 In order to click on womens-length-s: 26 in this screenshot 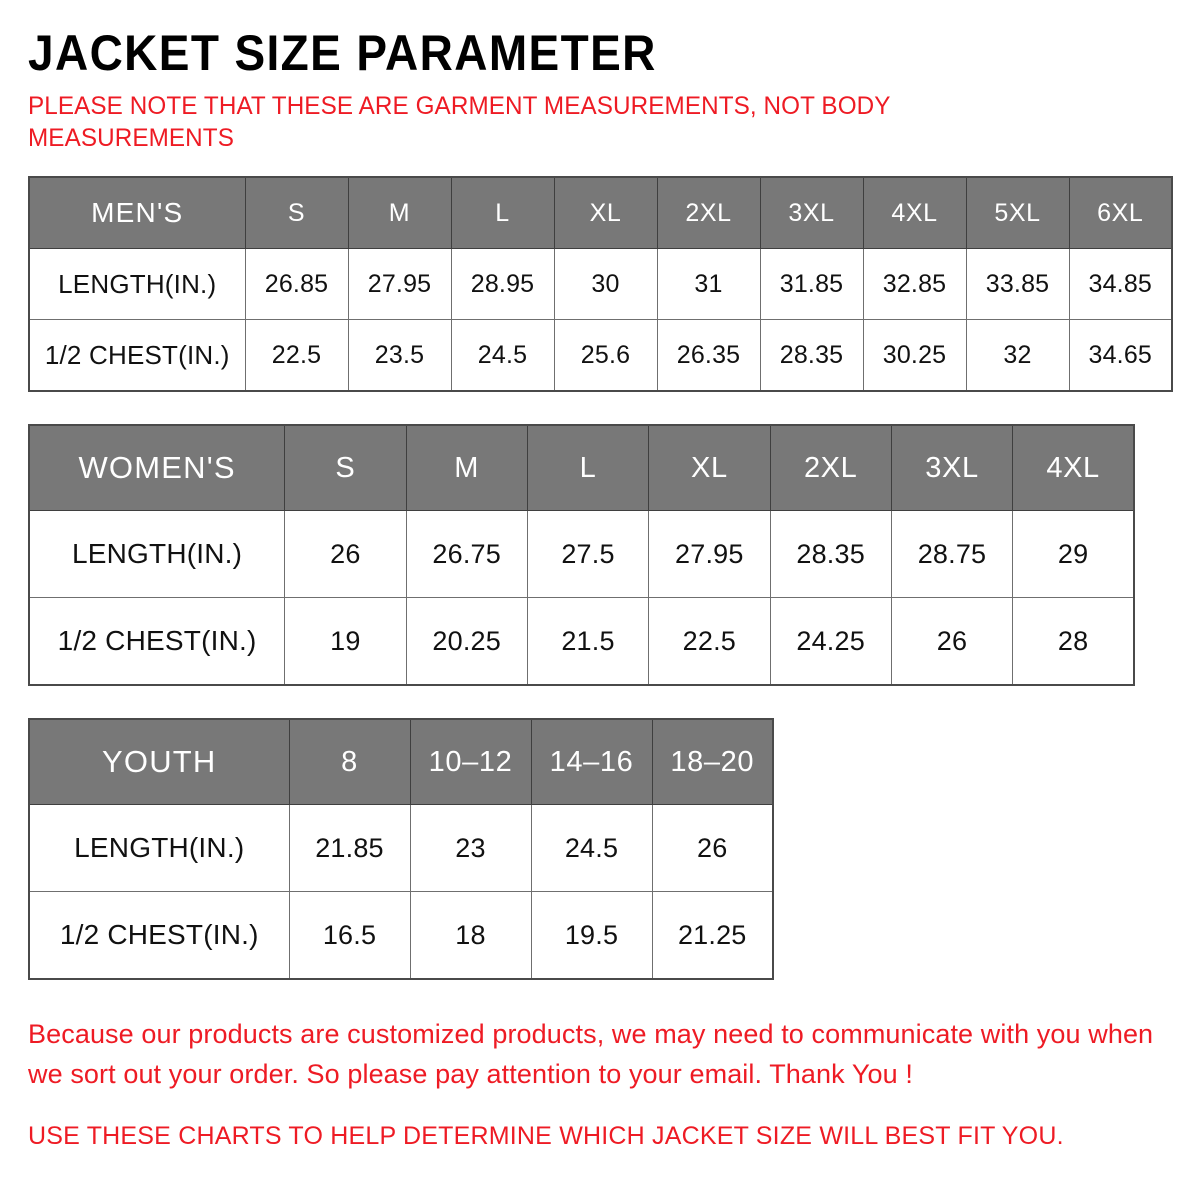, I will do `click(345, 554)`.